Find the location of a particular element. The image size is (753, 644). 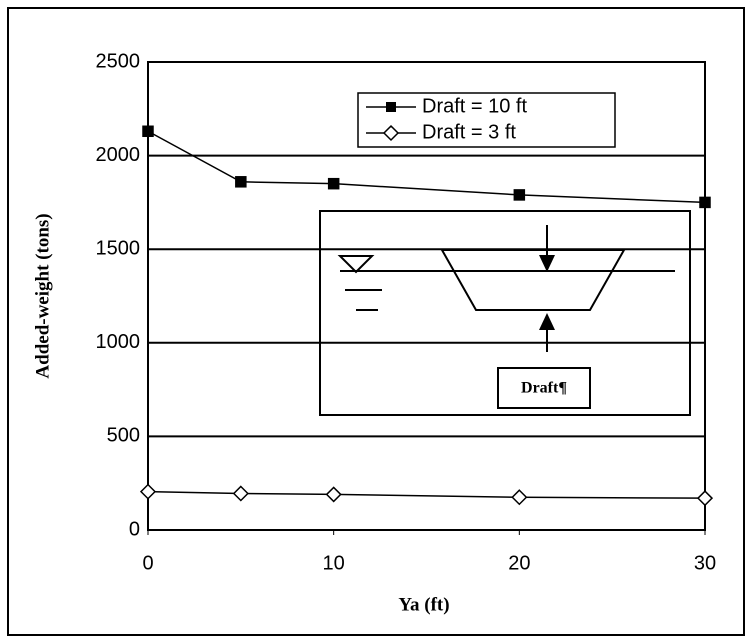

inset-label: Draft¶ is located at coordinates (544, 388).